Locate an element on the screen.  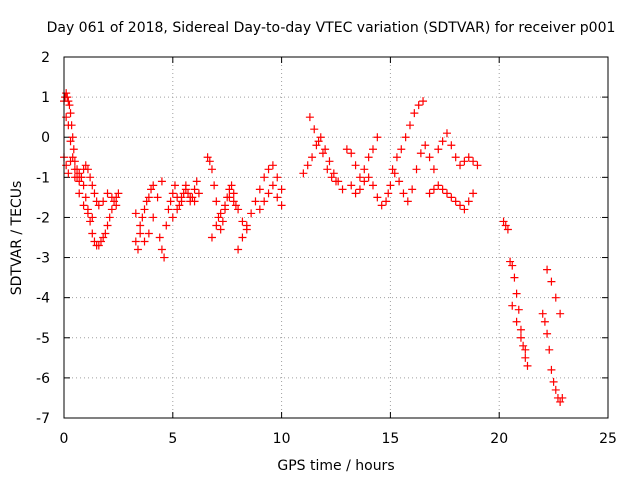
x-tick-label: 0 is located at coordinates (64, 439).